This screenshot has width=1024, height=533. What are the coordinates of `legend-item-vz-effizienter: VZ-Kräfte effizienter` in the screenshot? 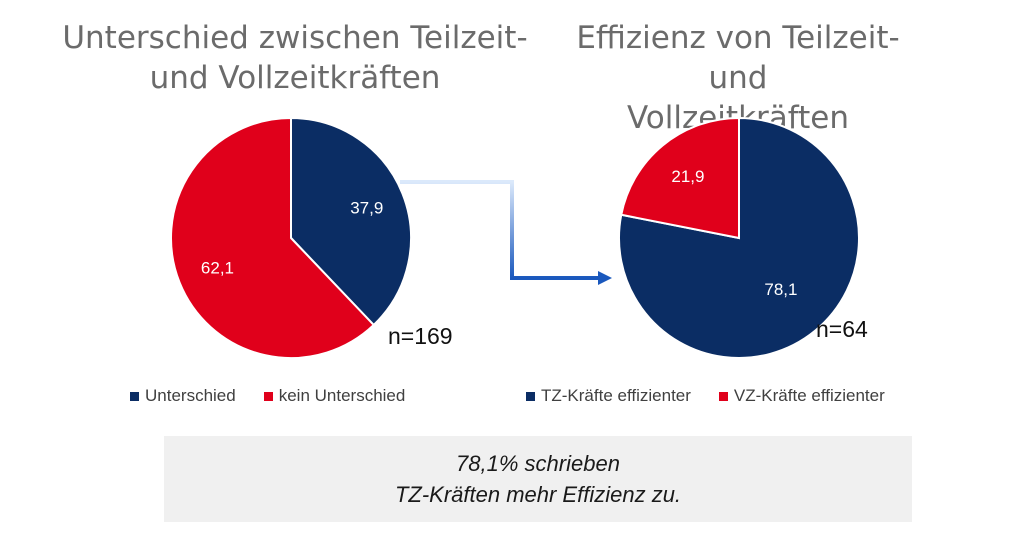 It's located at (801, 396).